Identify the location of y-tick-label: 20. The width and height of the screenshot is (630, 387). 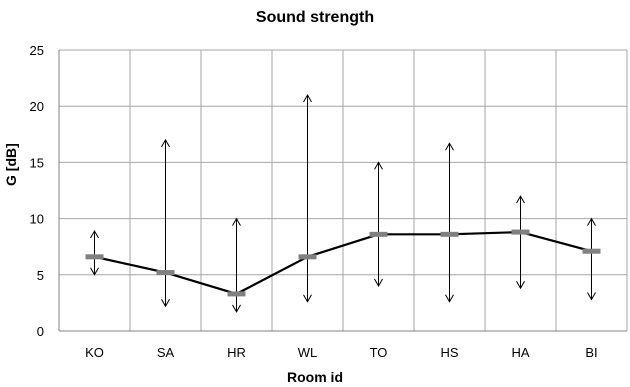
(37, 106).